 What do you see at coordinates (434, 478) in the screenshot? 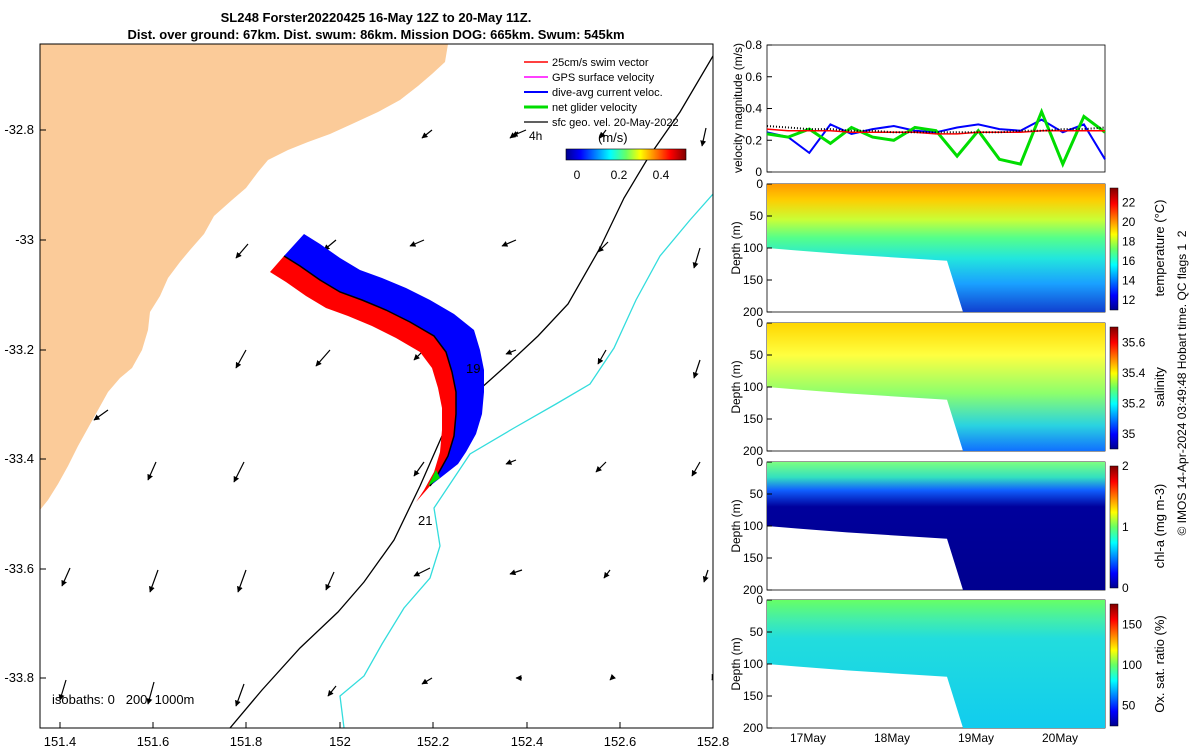
I see `net-velocity-tip` at bounding box center [434, 478].